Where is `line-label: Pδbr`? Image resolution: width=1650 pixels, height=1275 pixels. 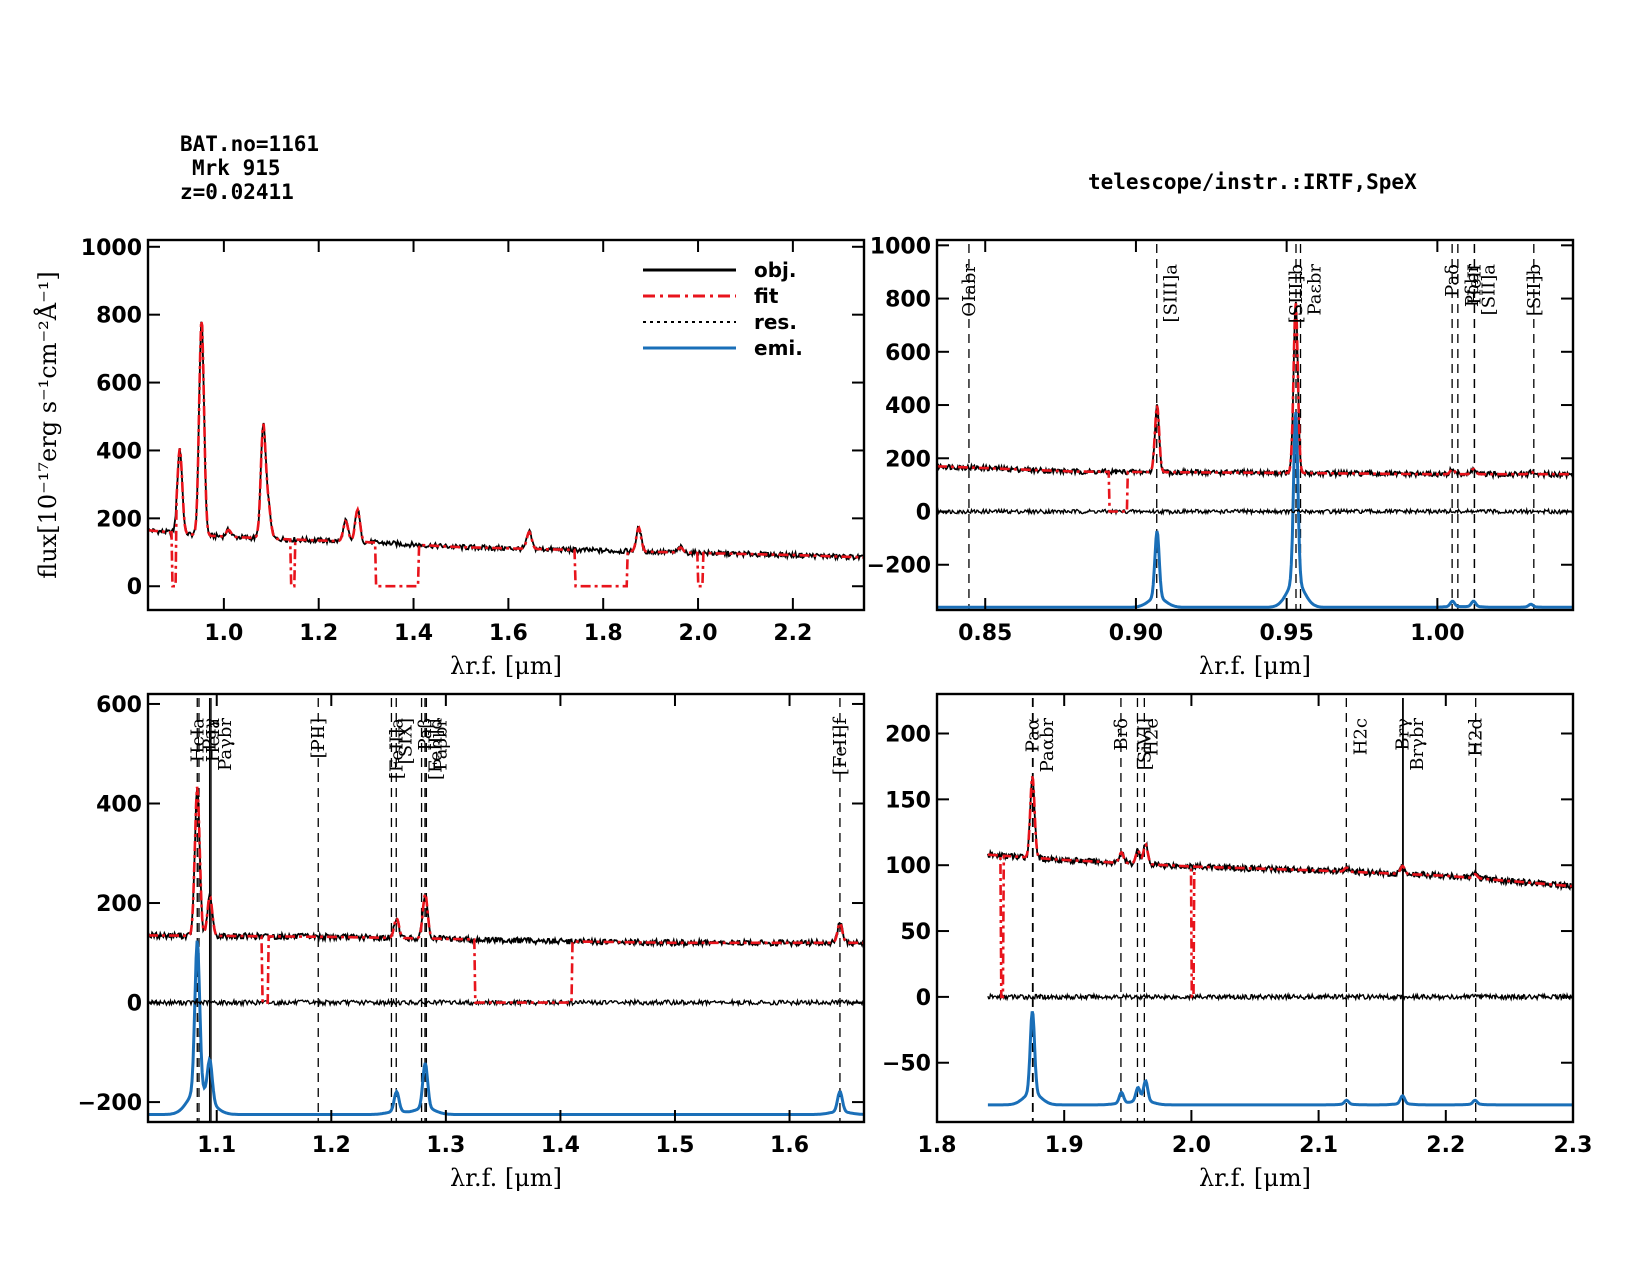 line-label: Pδbr is located at coordinates (1472, 285).